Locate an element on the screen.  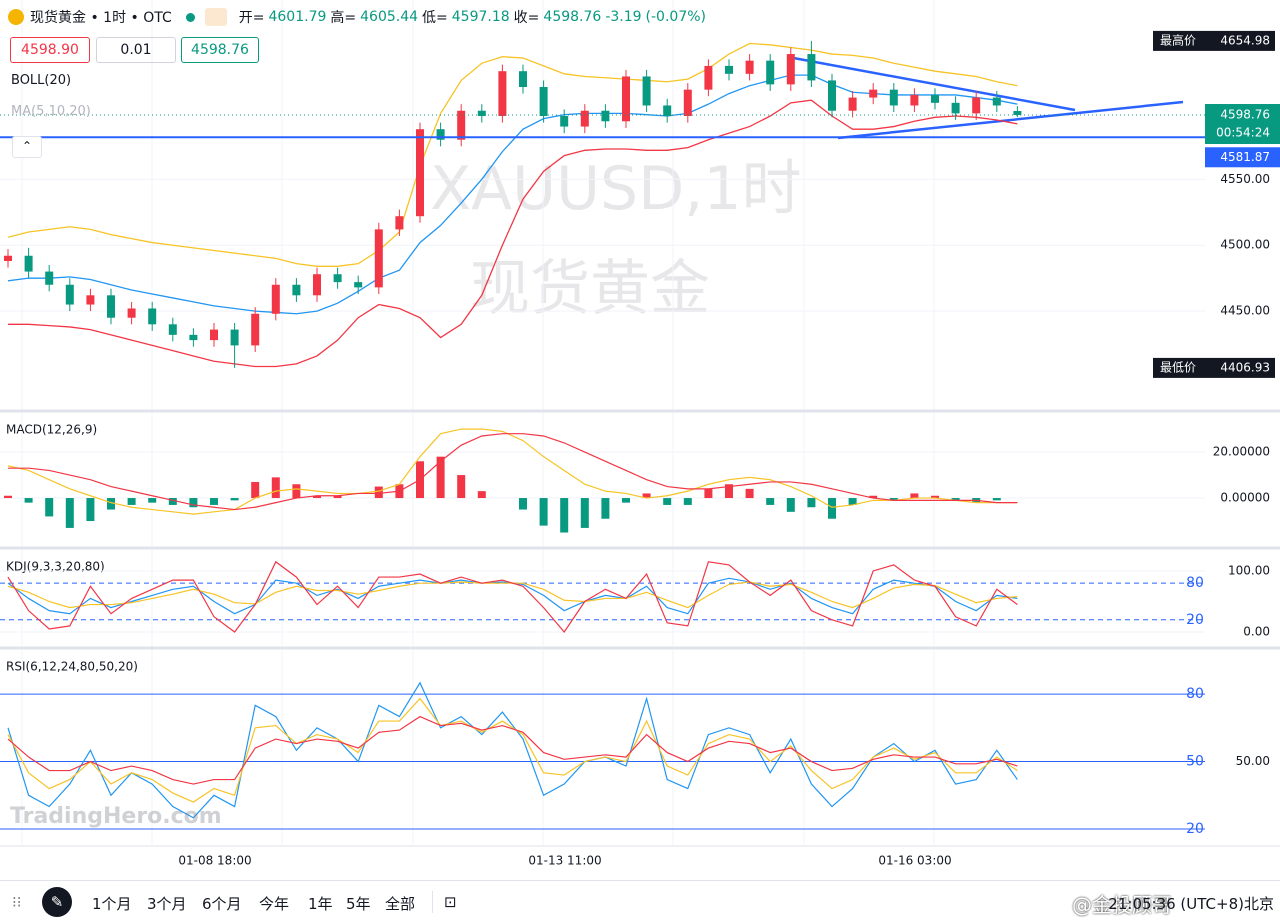
quantity-input: 0.01 is located at coordinates (136, 50).